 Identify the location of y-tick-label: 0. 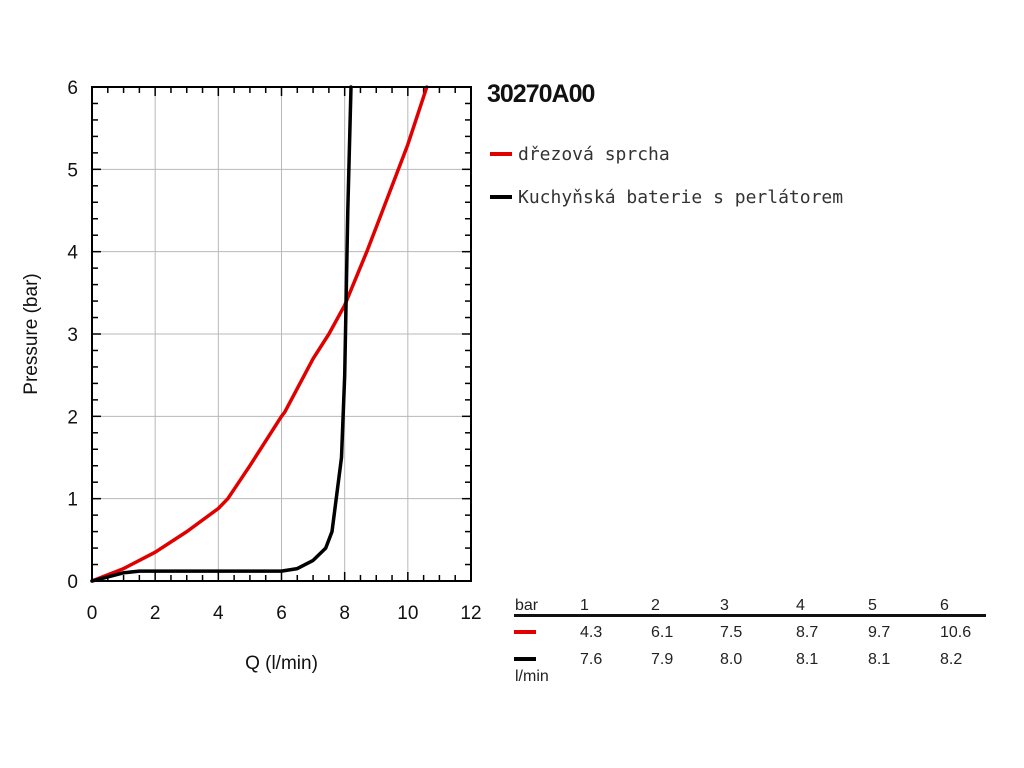
(72, 582).